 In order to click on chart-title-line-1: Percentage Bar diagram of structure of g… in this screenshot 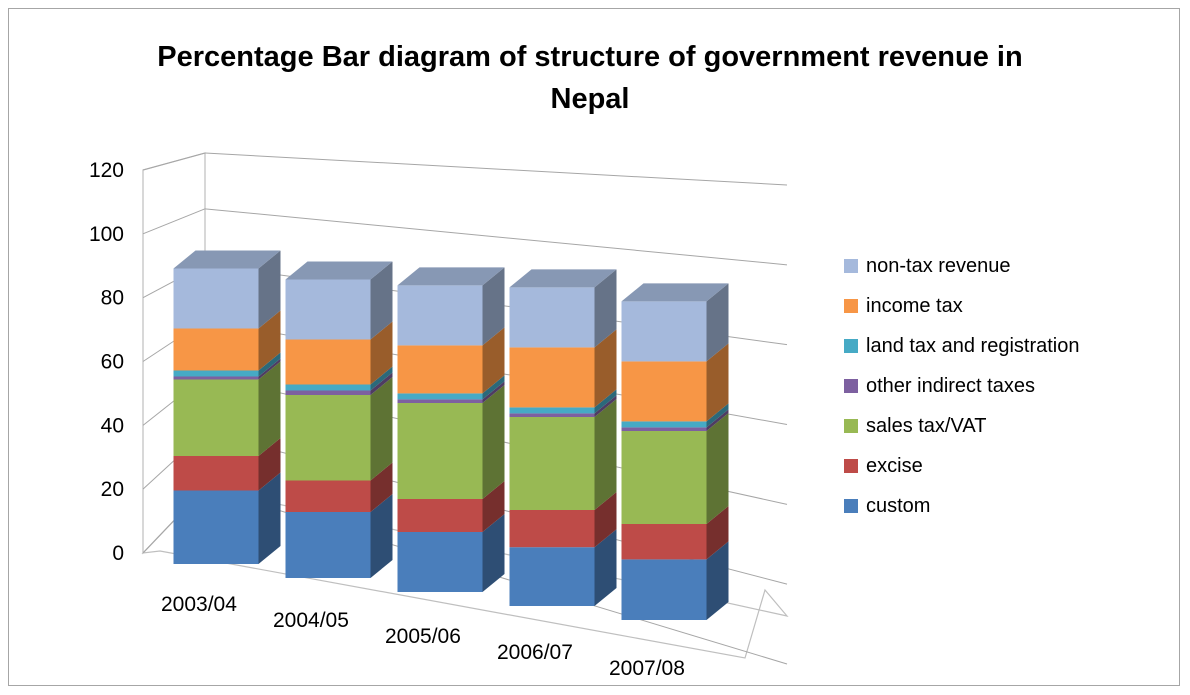, I will do `click(590, 57)`.